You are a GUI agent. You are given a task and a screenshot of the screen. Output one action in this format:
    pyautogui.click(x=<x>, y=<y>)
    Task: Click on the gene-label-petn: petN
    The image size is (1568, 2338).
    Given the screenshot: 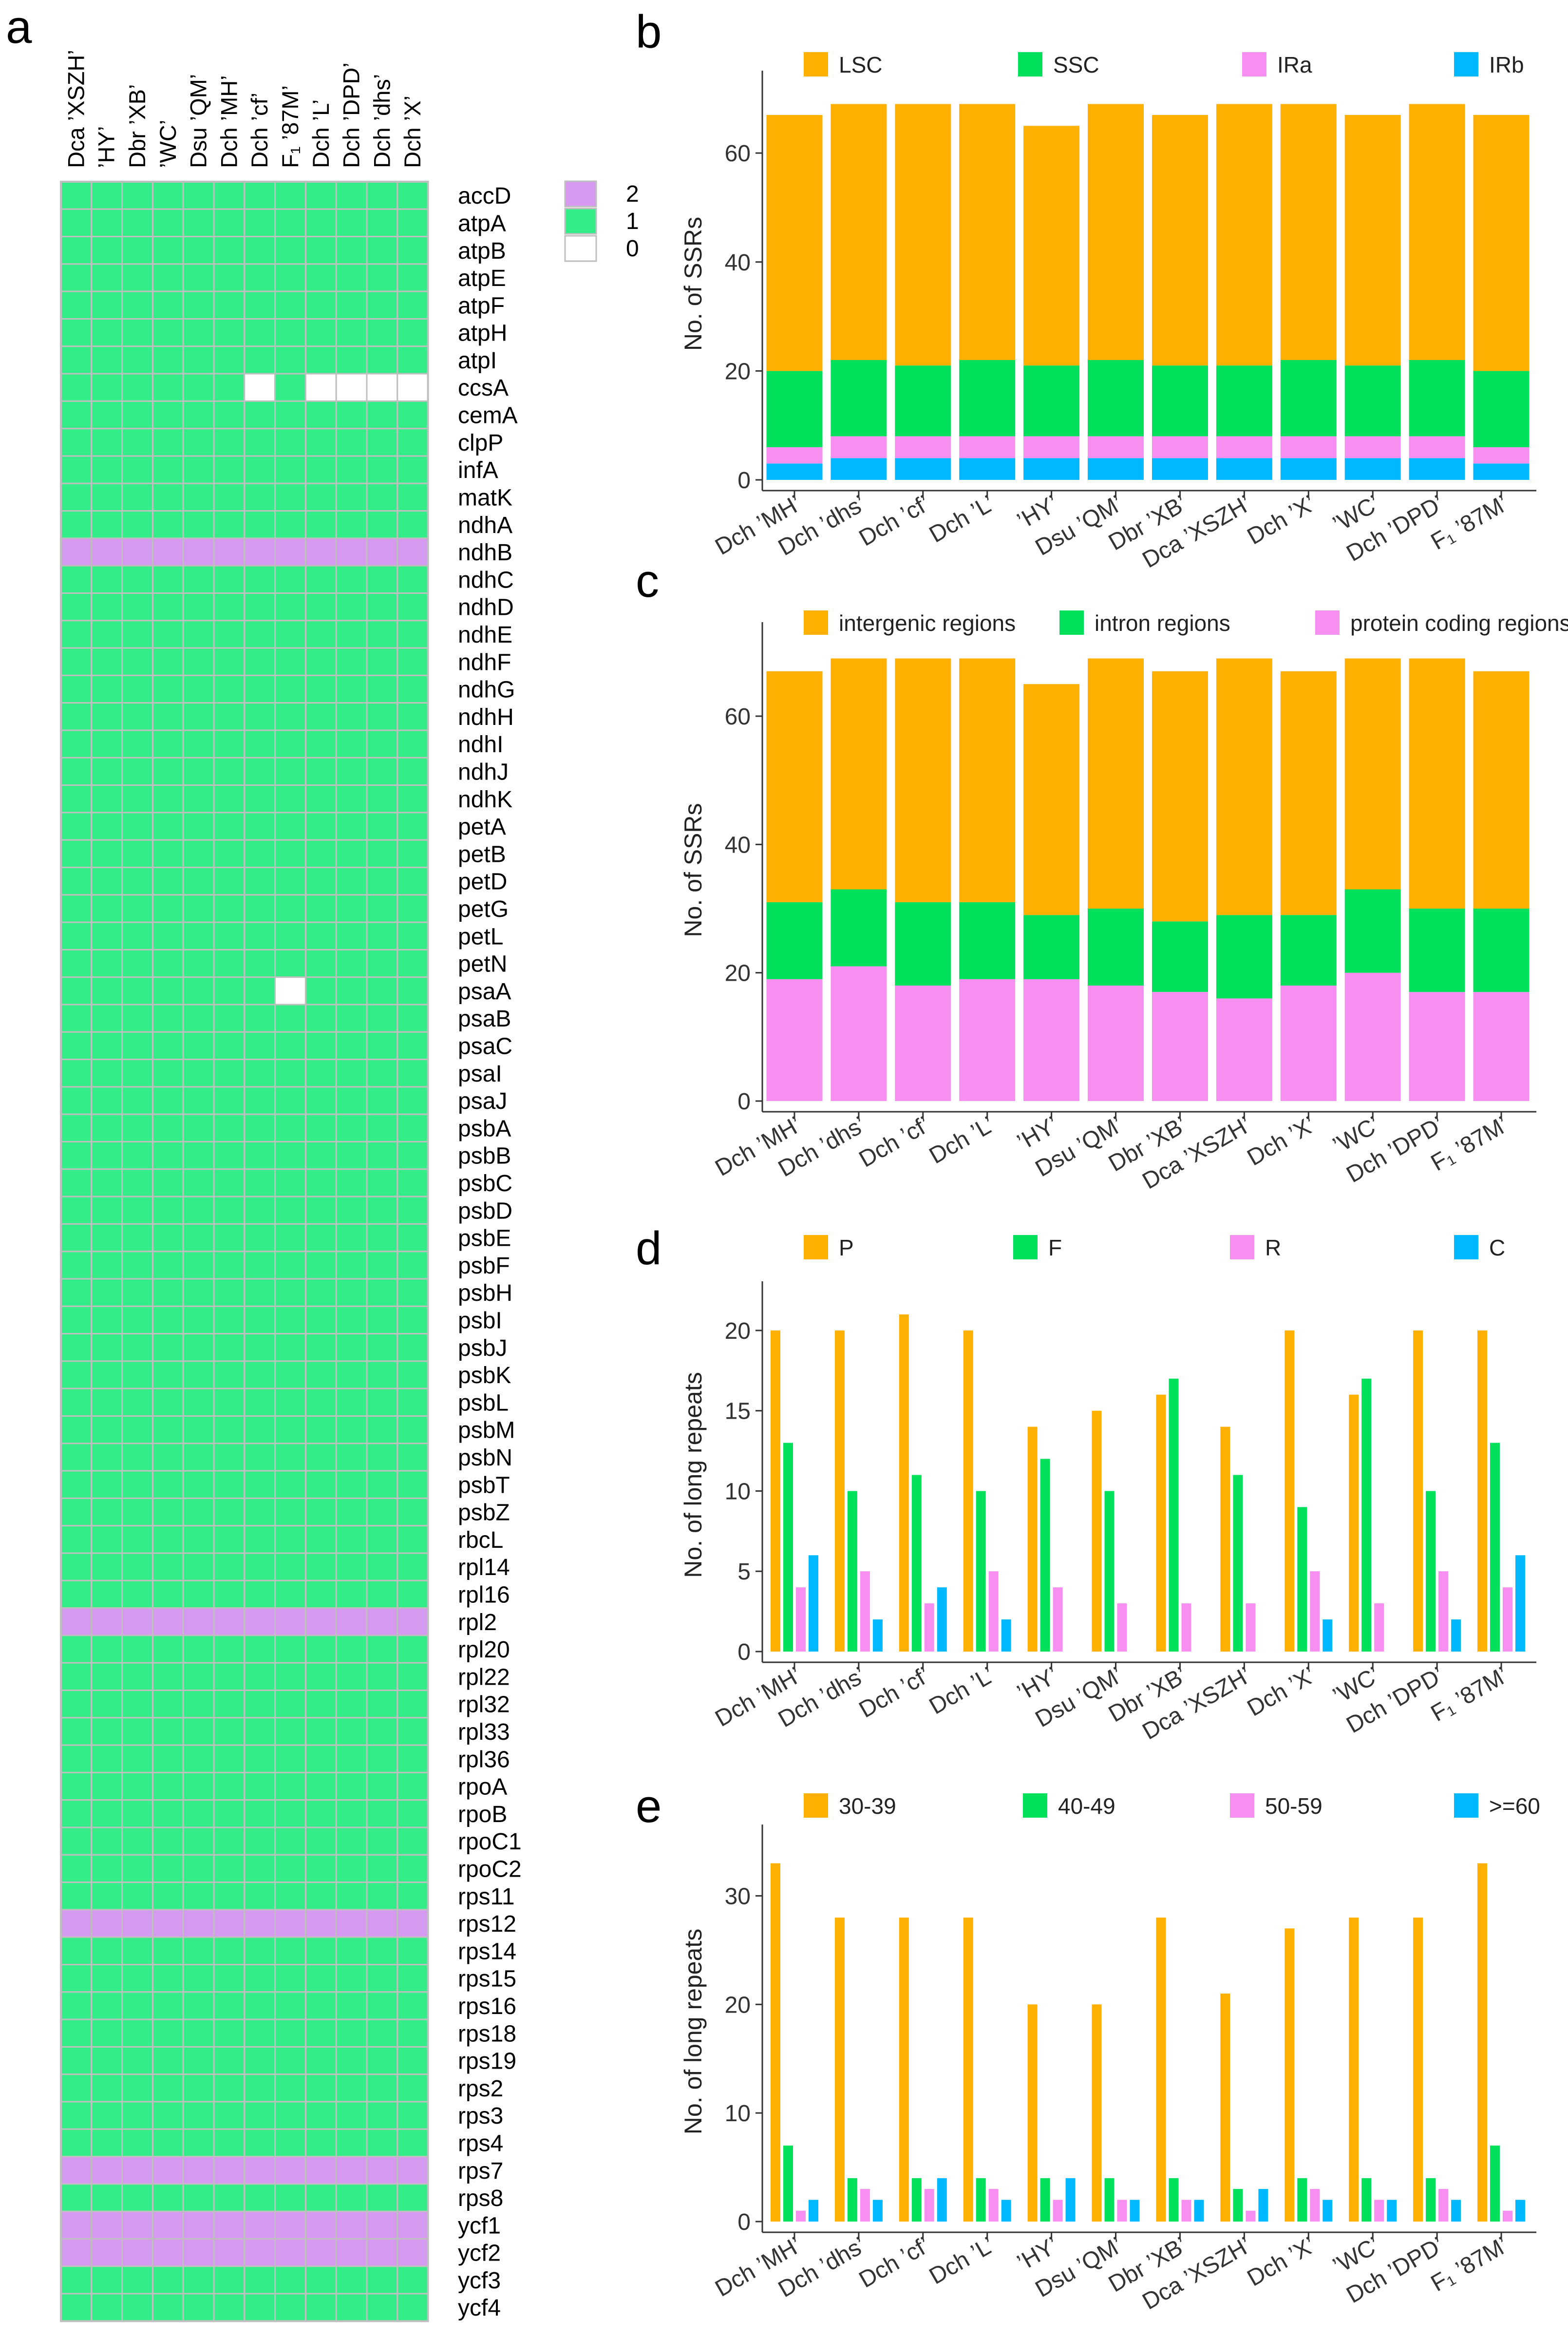 What is the action you would take?
    pyautogui.click(x=482, y=964)
    